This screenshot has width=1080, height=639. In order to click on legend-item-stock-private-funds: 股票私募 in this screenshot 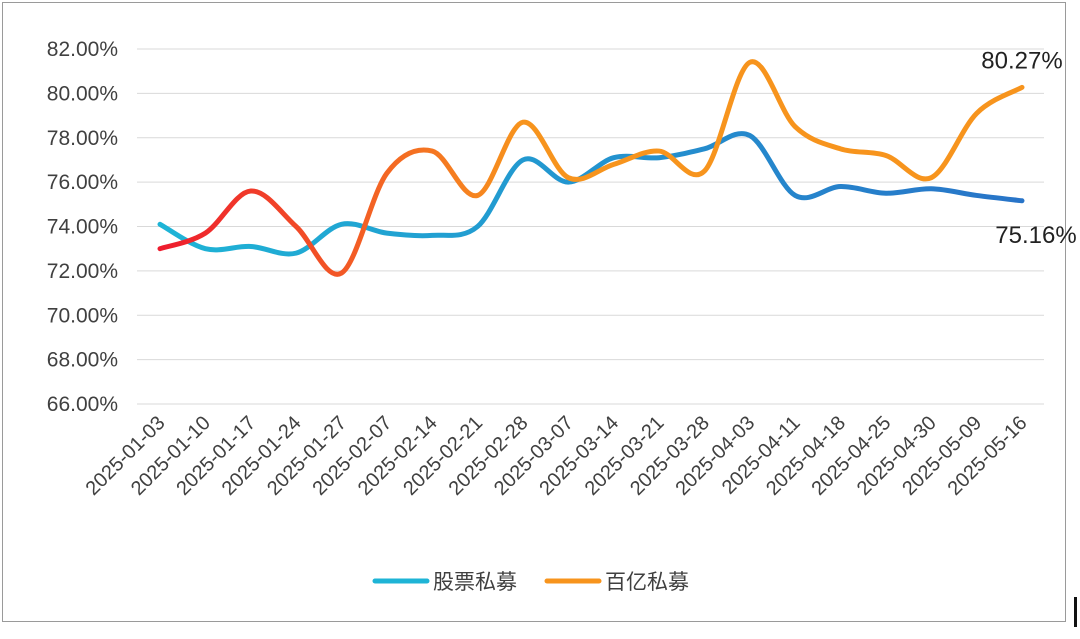, I will do `click(444, 582)`.